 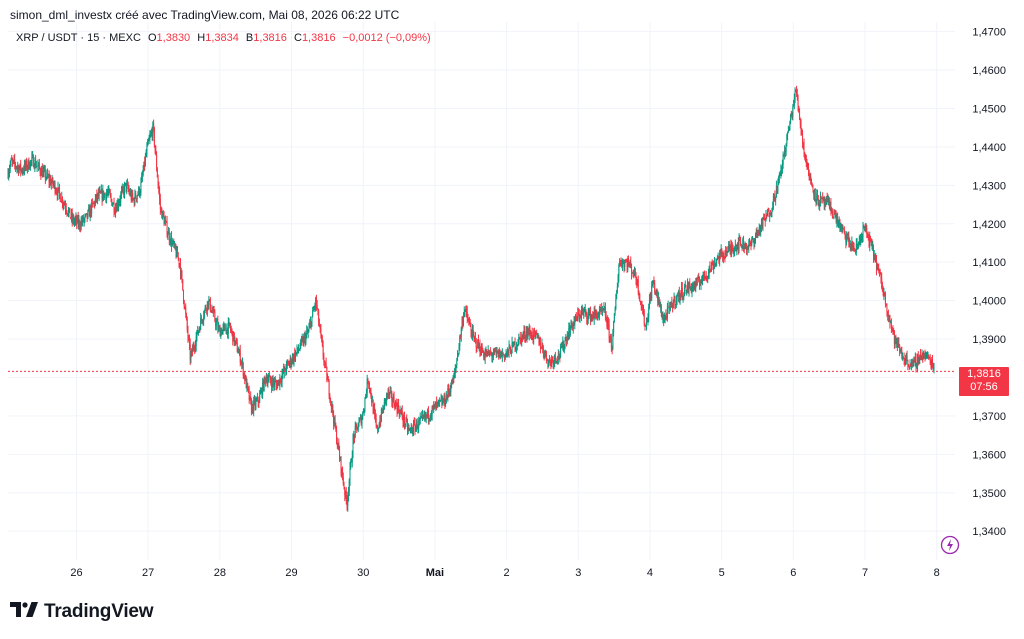 What do you see at coordinates (507, 573) in the screenshot?
I see `x-tick-label: 2` at bounding box center [507, 573].